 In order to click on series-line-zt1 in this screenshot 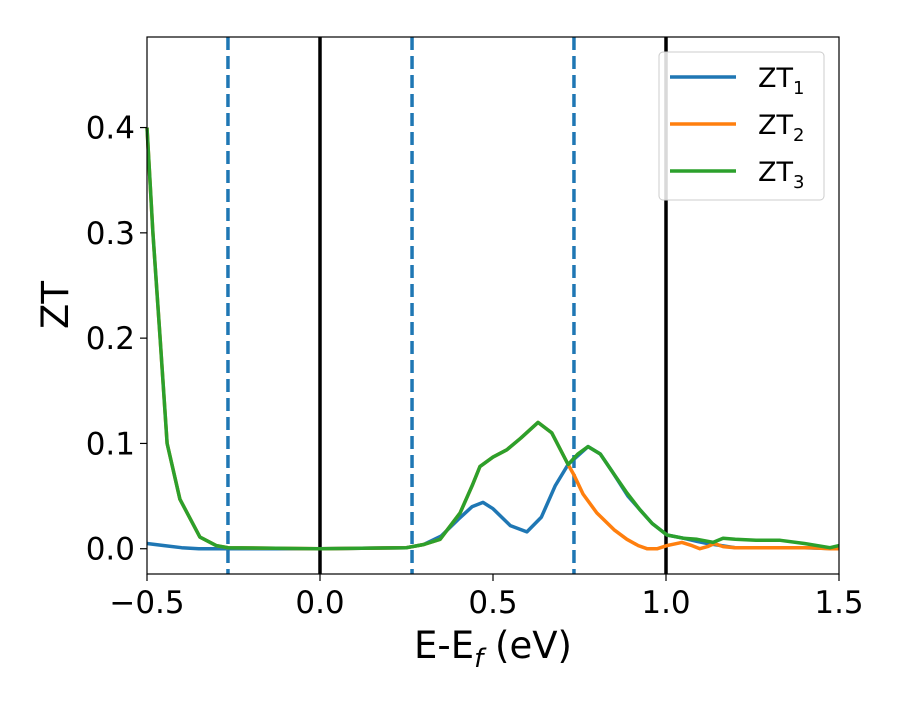, I will do `click(493, 497)`.